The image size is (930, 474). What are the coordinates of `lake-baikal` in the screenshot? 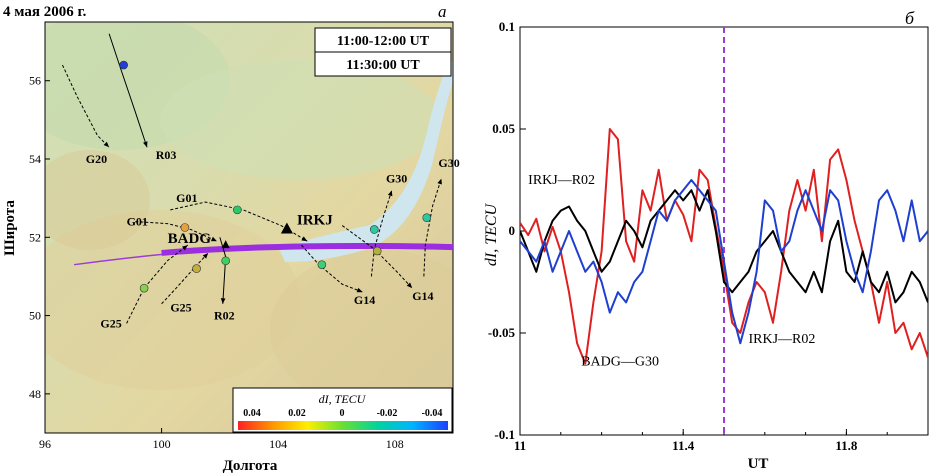 It's located at (366, 161).